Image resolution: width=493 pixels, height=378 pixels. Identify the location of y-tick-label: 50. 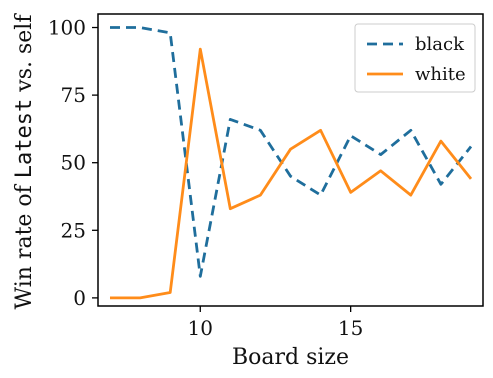
(73, 163).